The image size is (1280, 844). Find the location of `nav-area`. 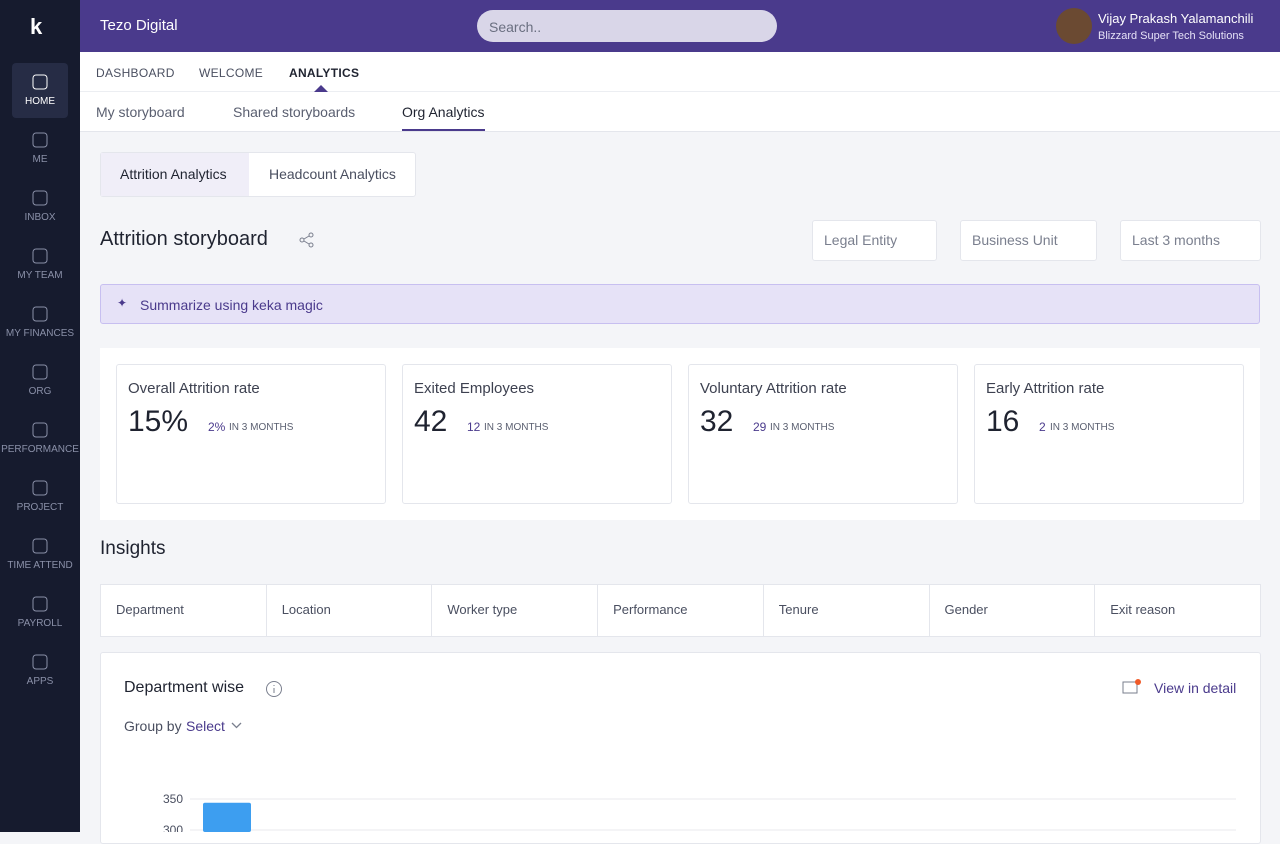

nav-area is located at coordinates (680, 92).